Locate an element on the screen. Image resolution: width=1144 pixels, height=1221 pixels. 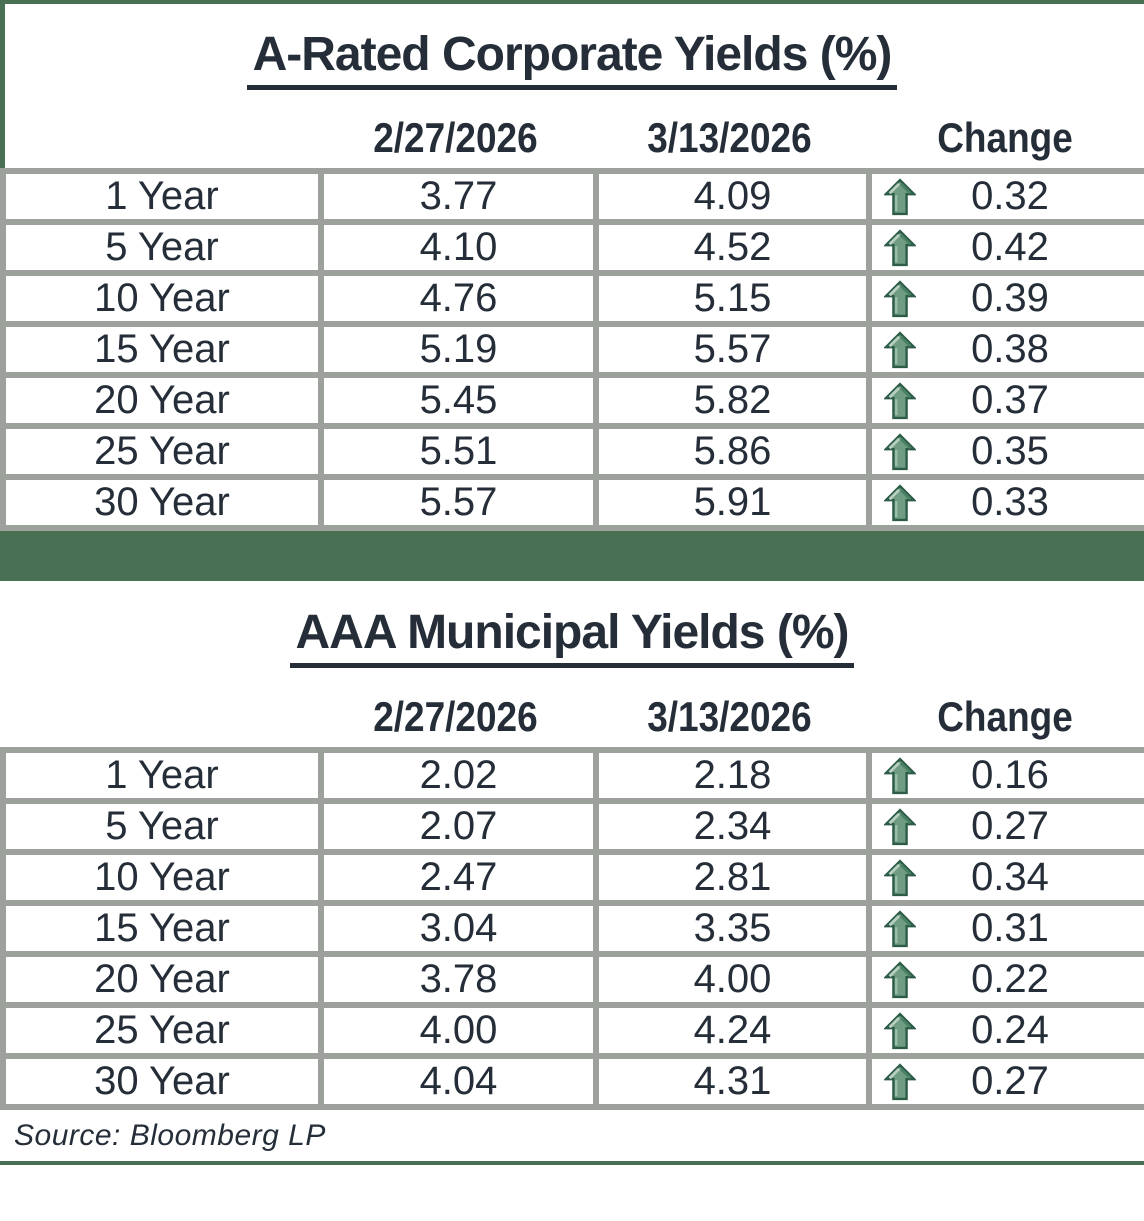
curr-yield: 2.81 is located at coordinates (732, 877).